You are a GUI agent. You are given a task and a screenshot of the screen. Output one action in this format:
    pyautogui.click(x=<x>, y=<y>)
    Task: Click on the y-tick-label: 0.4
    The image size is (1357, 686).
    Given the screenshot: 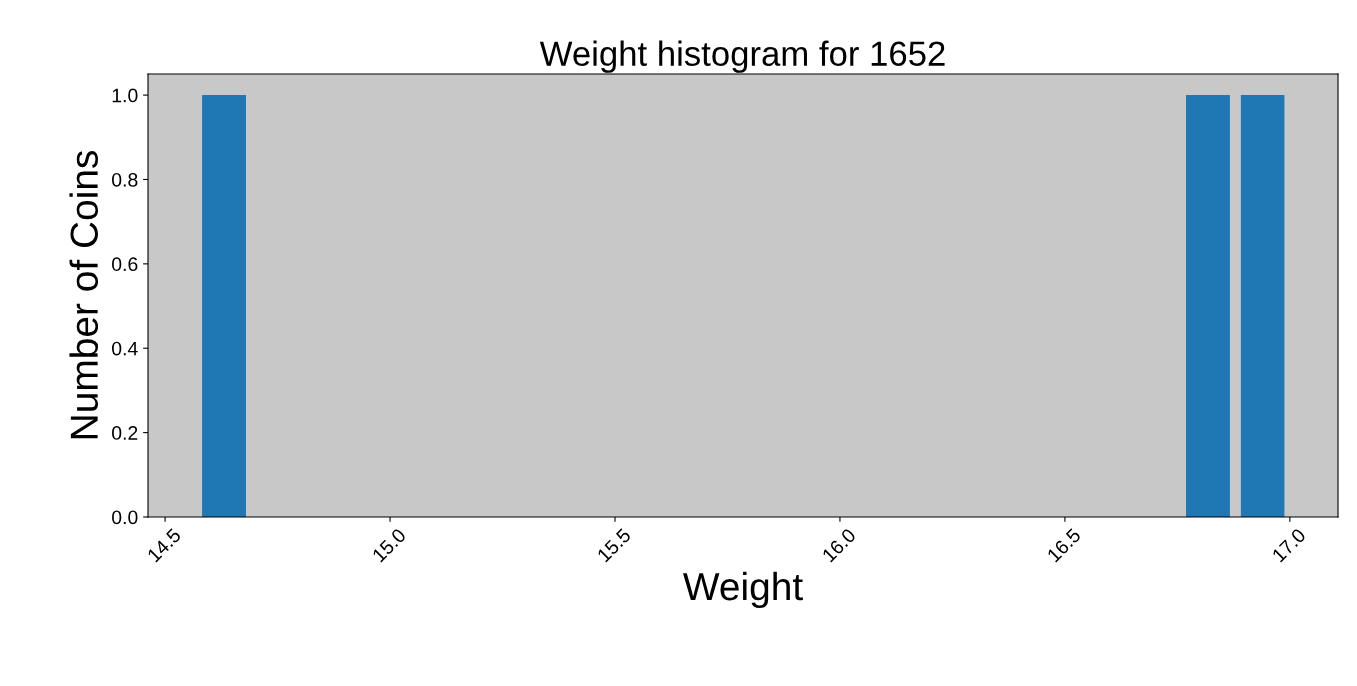 What is the action you would take?
    pyautogui.click(x=125, y=348)
    